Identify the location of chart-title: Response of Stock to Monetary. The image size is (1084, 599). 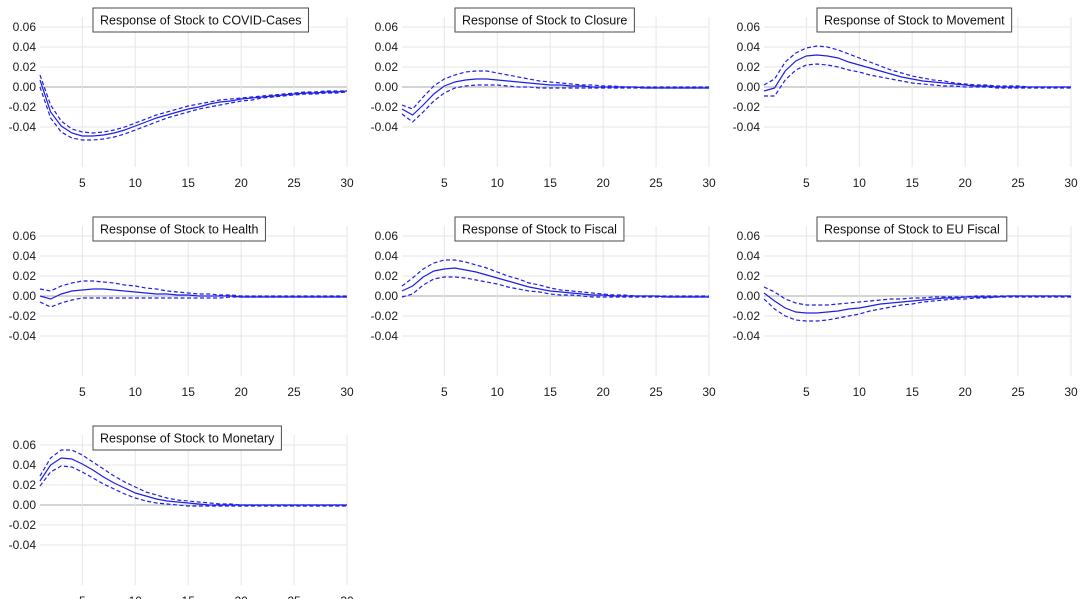
(187, 439).